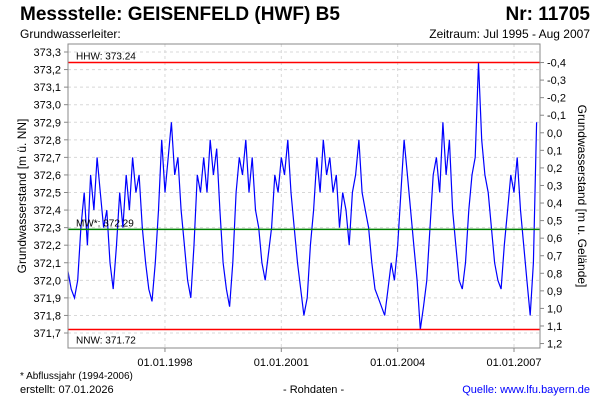 The image size is (600, 400). What do you see at coordinates (47, 158) in the screenshot?
I see `y-tick-label: 372,7` at bounding box center [47, 158].